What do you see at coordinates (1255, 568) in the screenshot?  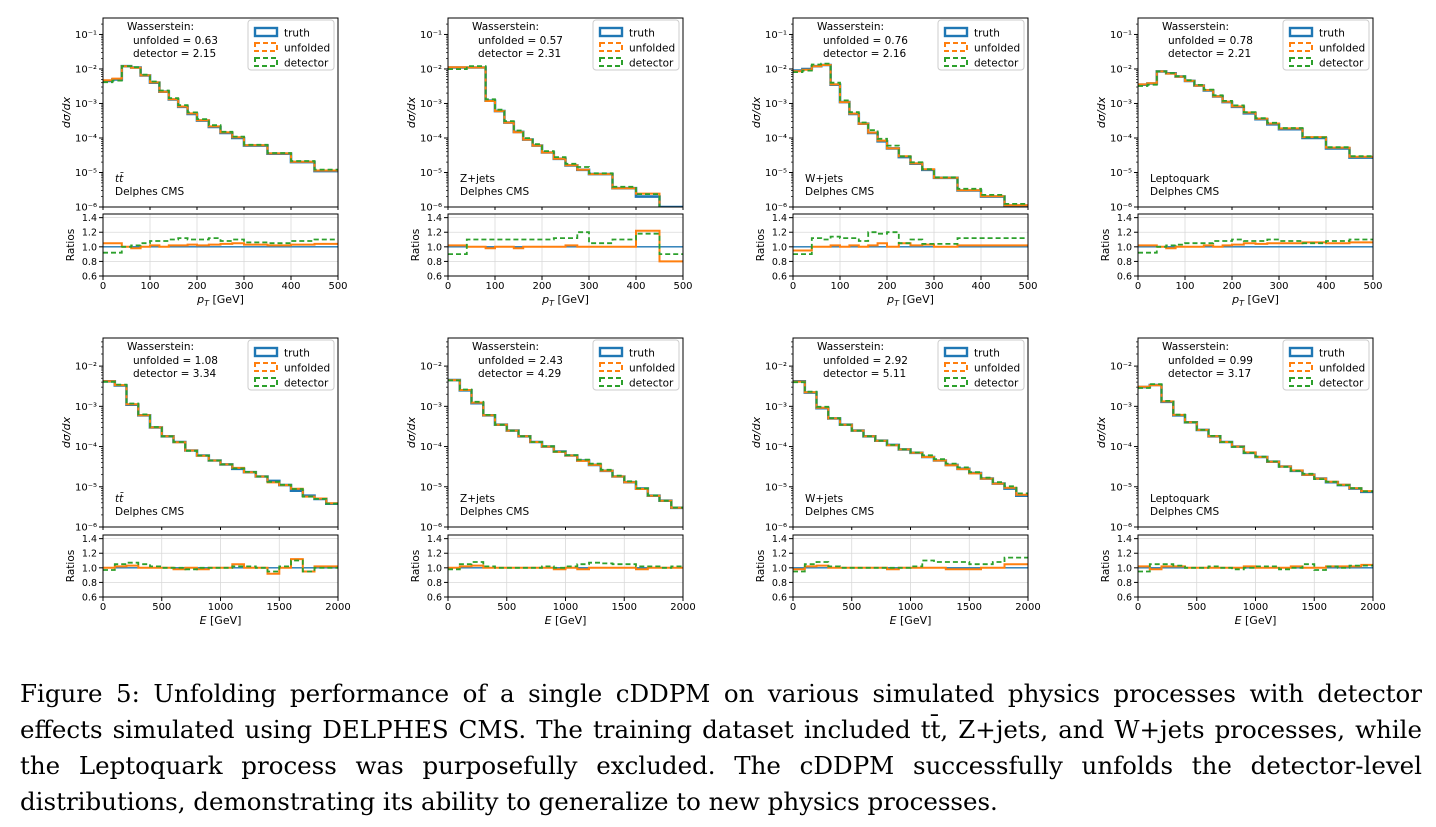 I see `ratio-detector-series` at bounding box center [1255, 568].